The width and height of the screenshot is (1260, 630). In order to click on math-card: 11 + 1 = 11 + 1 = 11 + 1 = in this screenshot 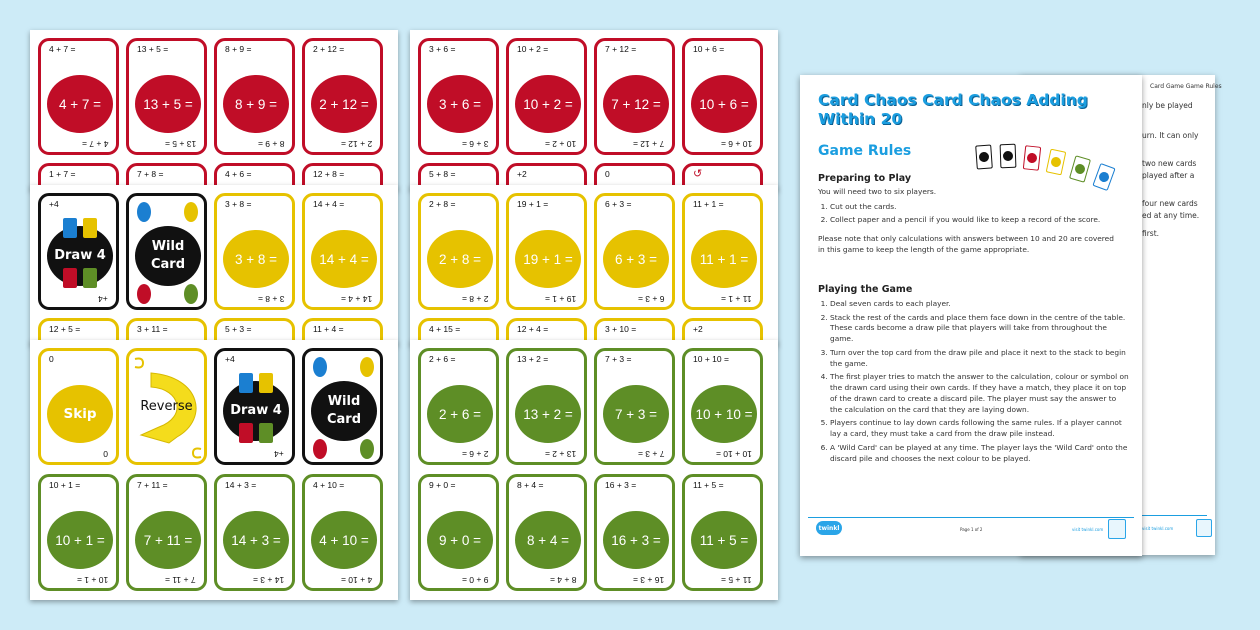, I will do `click(722, 251)`.